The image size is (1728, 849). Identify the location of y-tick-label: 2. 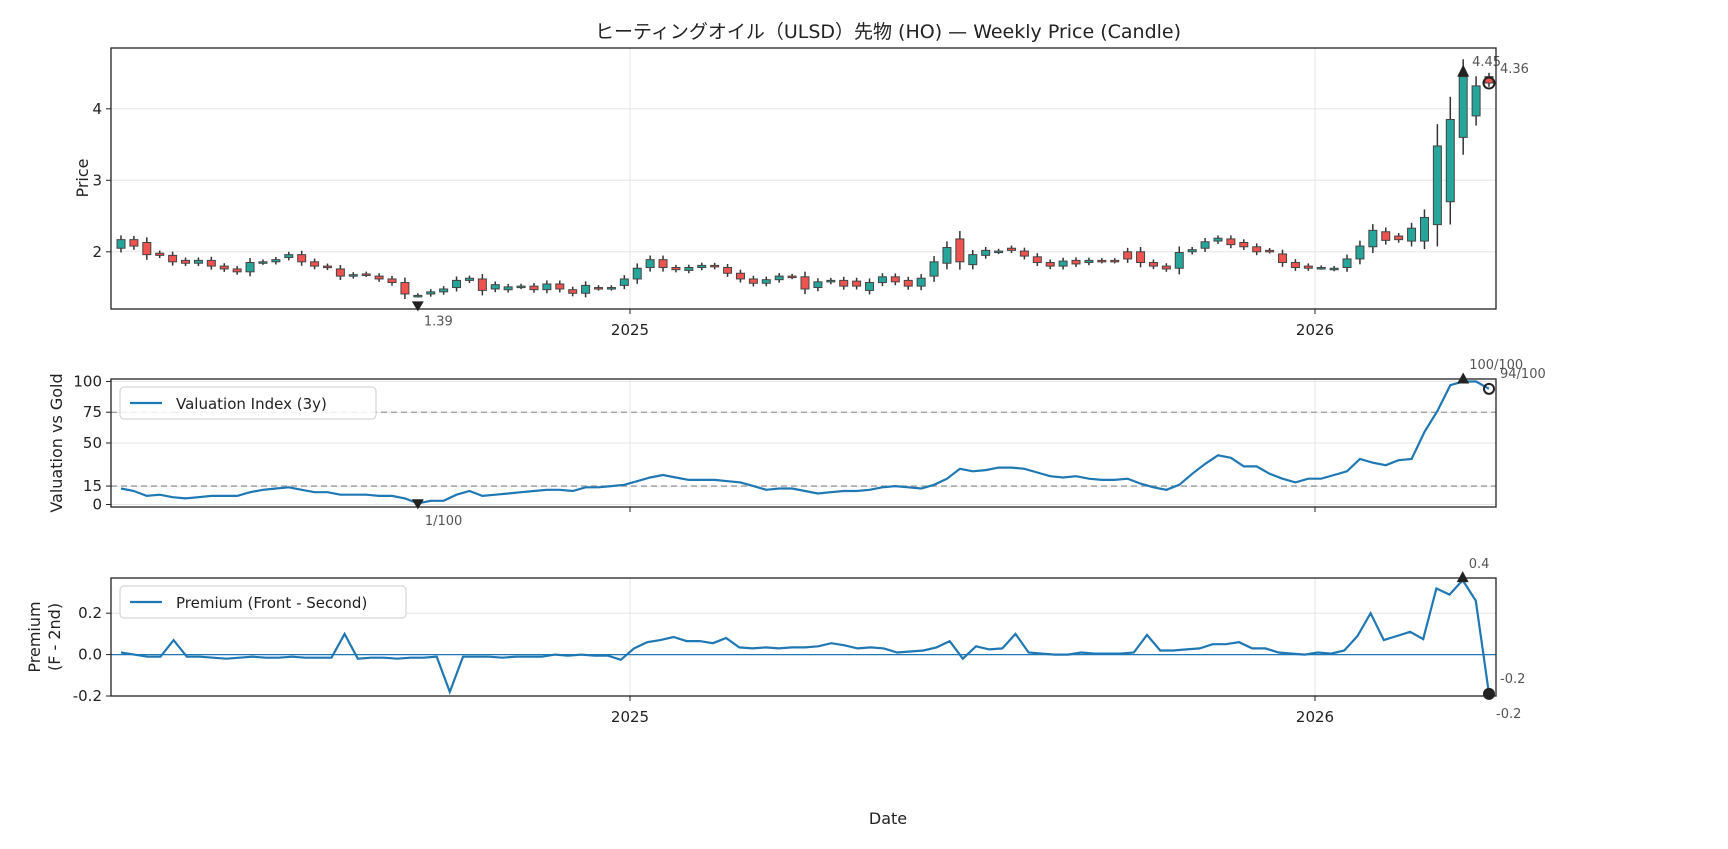
(97, 252).